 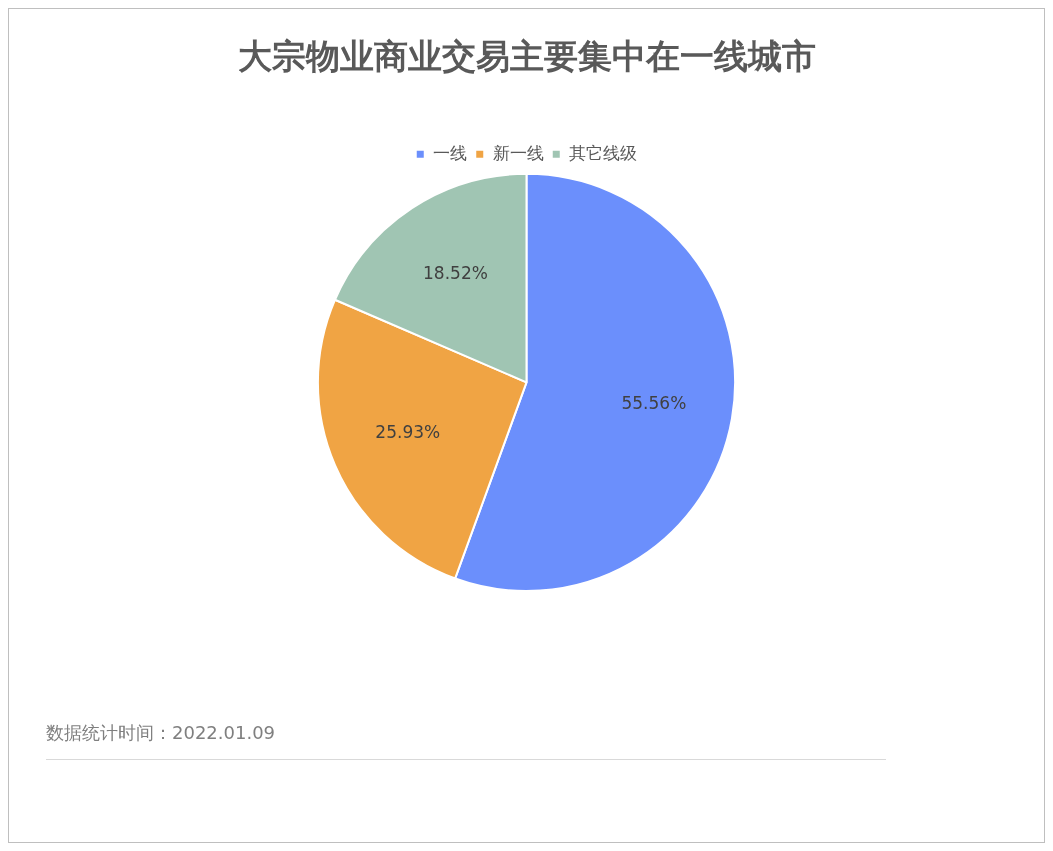 I want to click on text: 数据统计时间：2022.01.09, so click(x=161, y=733).